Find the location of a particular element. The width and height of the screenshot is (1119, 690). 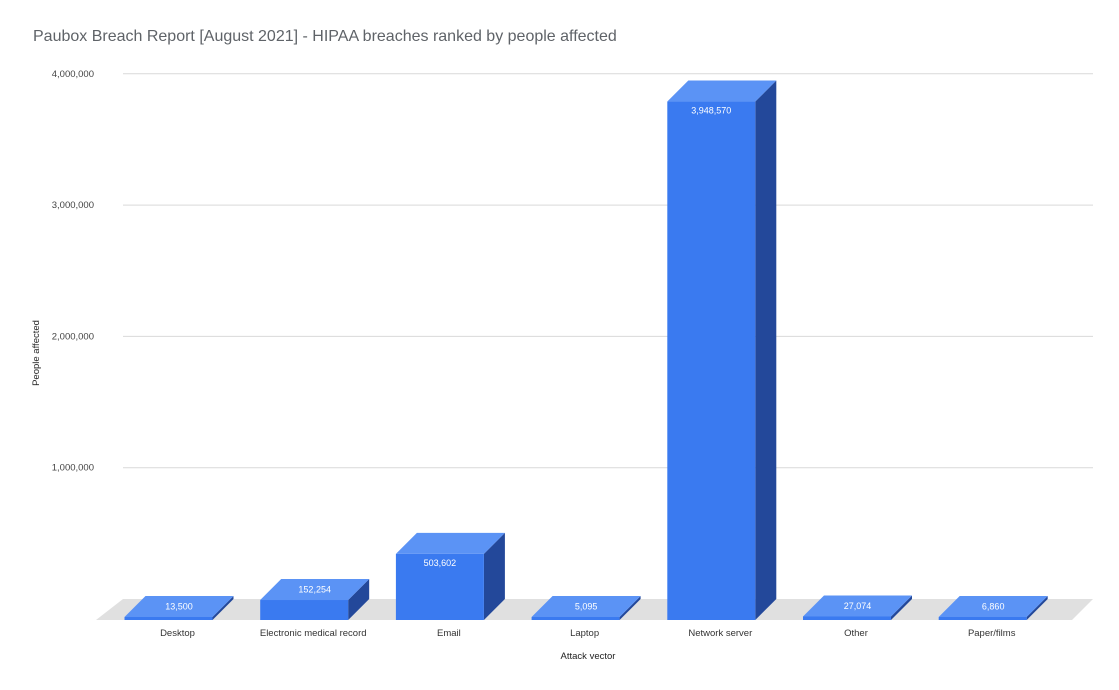

data-label: 152,254 is located at coordinates (314, 590).